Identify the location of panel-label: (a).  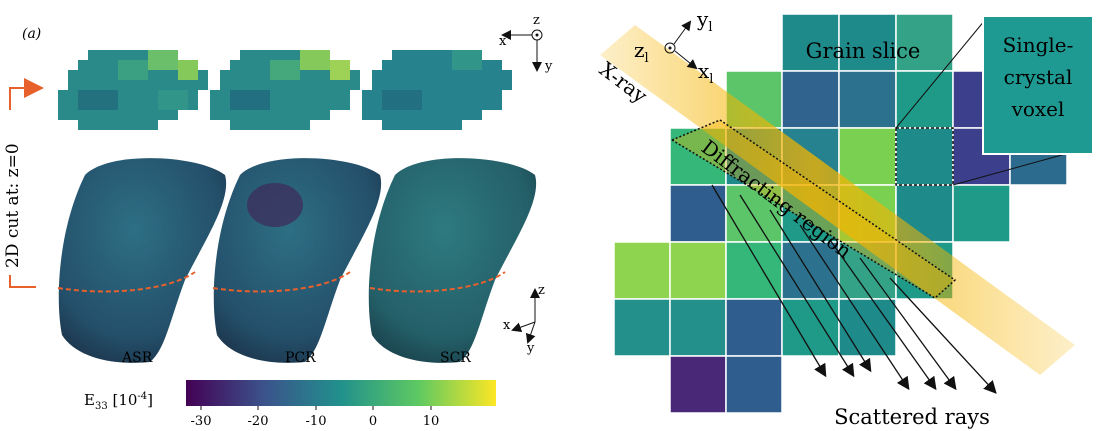
(31, 34).